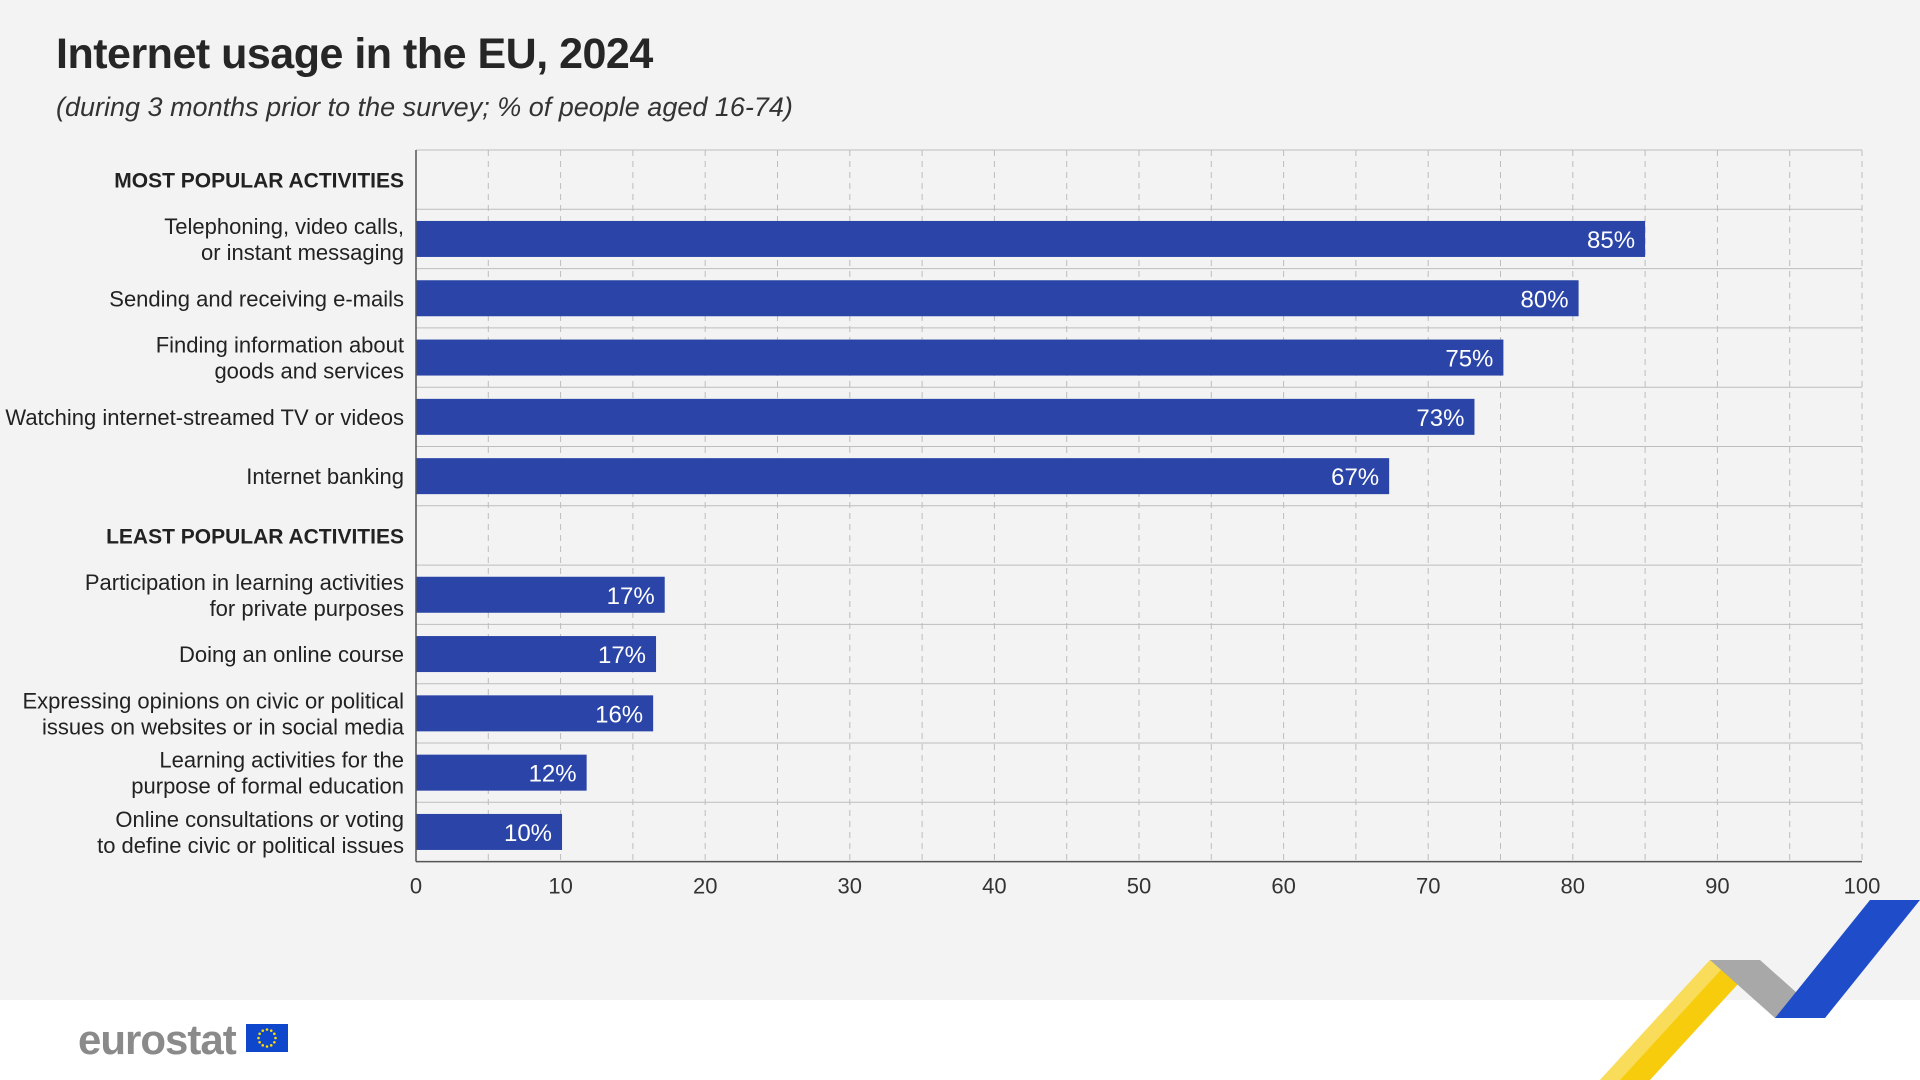  I want to click on category-label: Watching internet-streamed TV or videos, so click(204, 417).